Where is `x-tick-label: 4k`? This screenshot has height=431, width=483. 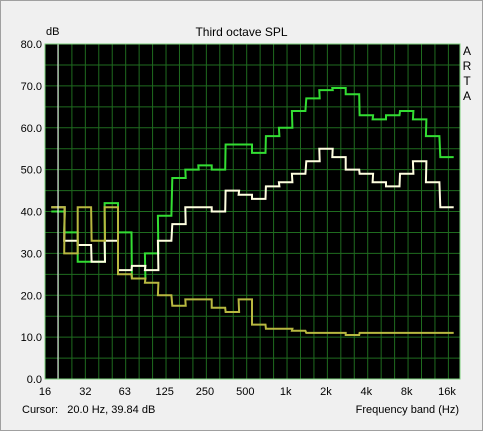
x-tick-label: 4k is located at coordinates (367, 392).